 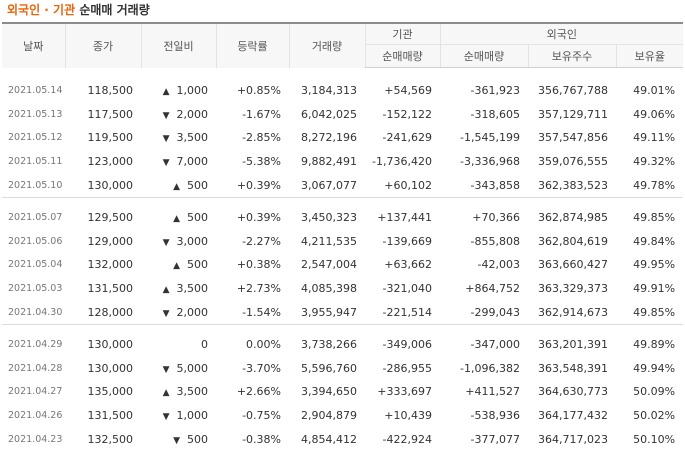 What do you see at coordinates (329, 218) in the screenshot?
I see `volume-cell: 3,450,323` at bounding box center [329, 218].